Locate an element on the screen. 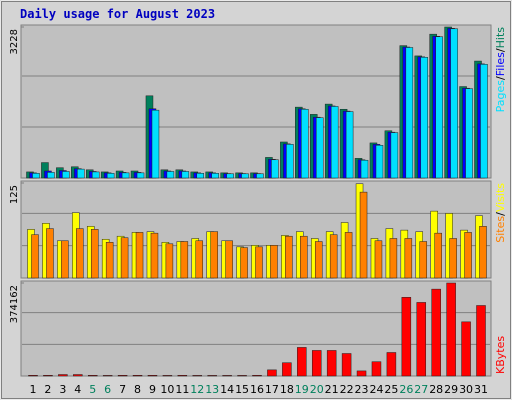  x-tick-label: 22 is located at coordinates (347, 389).